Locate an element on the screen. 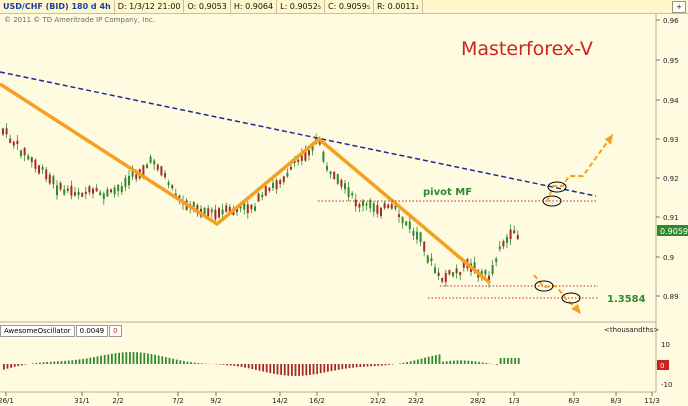  price-tick-label: 0.91 is located at coordinates (671, 218).